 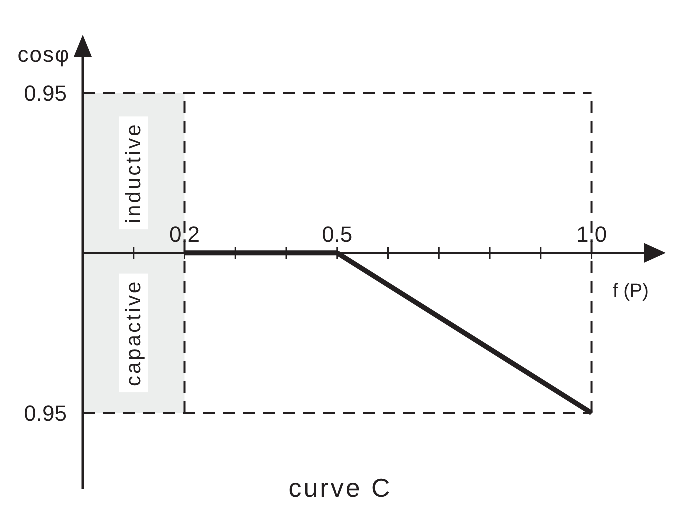 What do you see at coordinates (184, 235) in the screenshot?
I see `x-tick-label: 0.2` at bounding box center [184, 235].